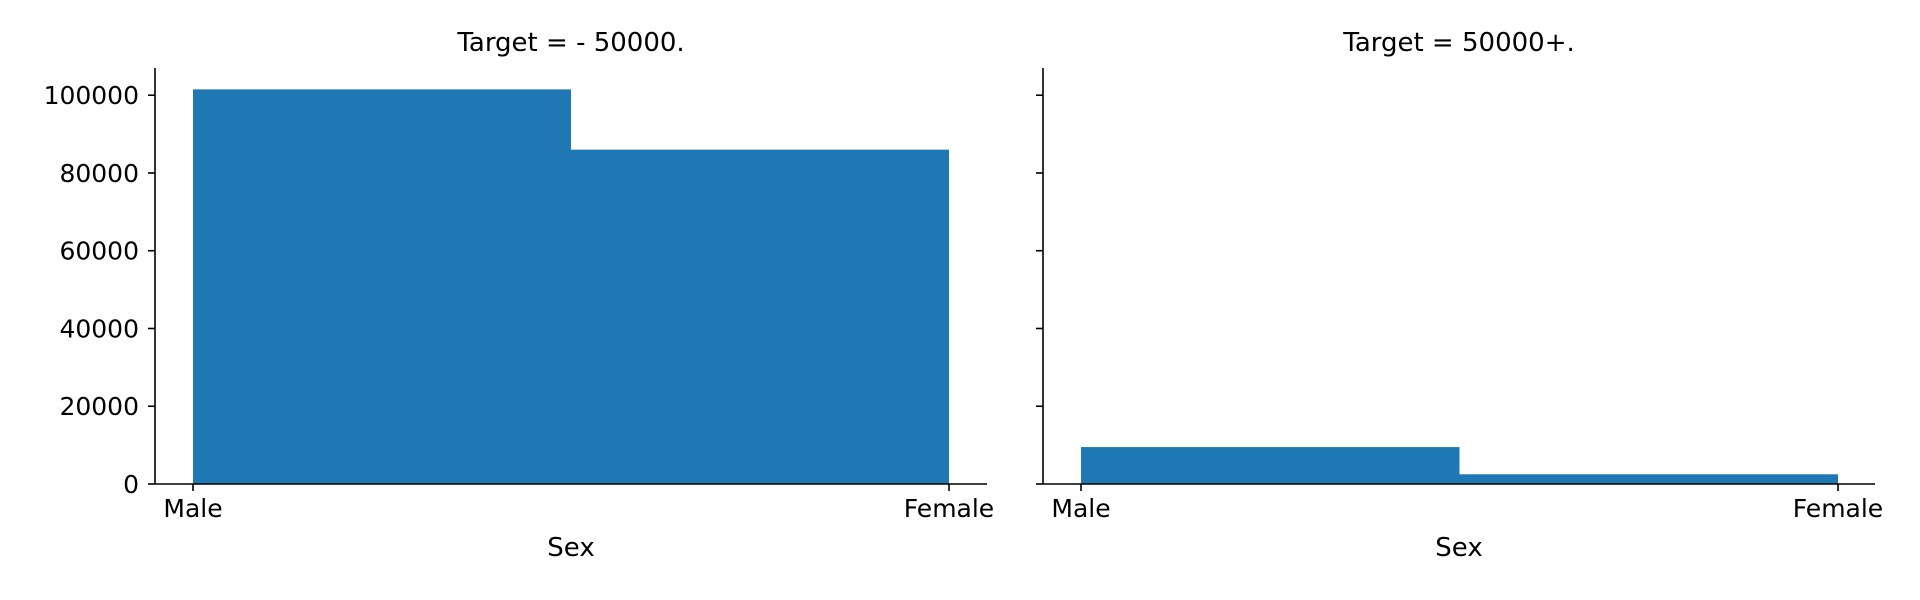  I want to click on y-tick-label: 20000, so click(99, 406).